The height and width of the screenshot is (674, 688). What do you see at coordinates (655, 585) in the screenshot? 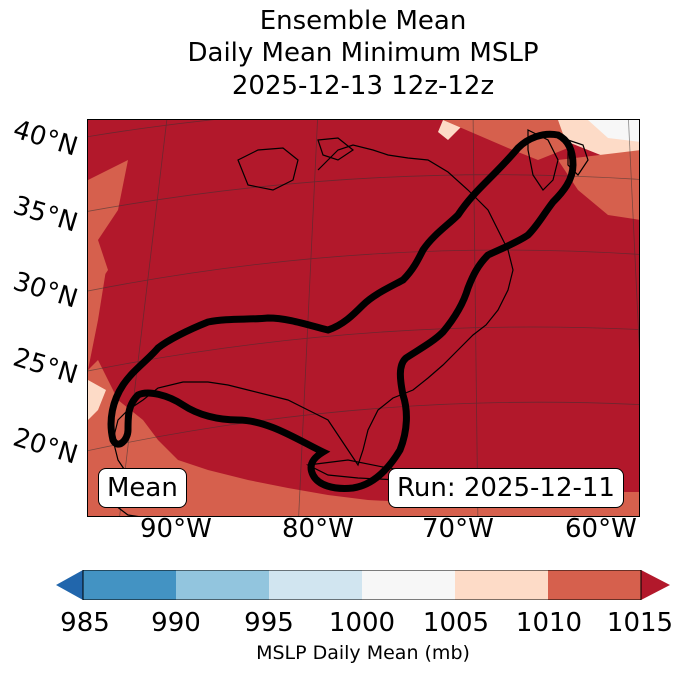
I see `colorbar-arrow-high` at bounding box center [655, 585].